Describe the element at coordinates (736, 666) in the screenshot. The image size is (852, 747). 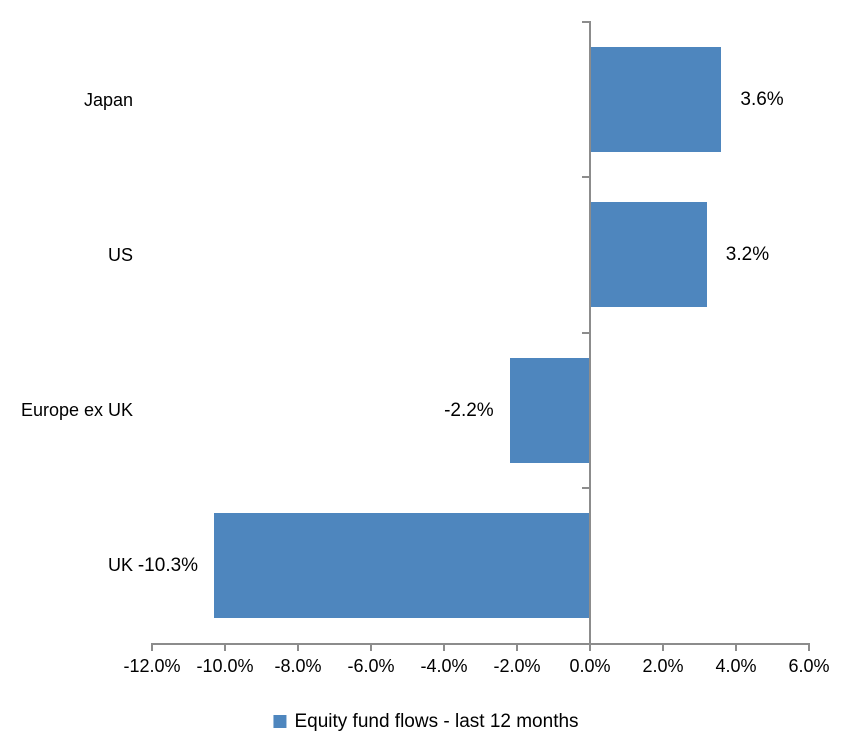
I see `x-tick-label-4-0-: 4.0%` at that location.